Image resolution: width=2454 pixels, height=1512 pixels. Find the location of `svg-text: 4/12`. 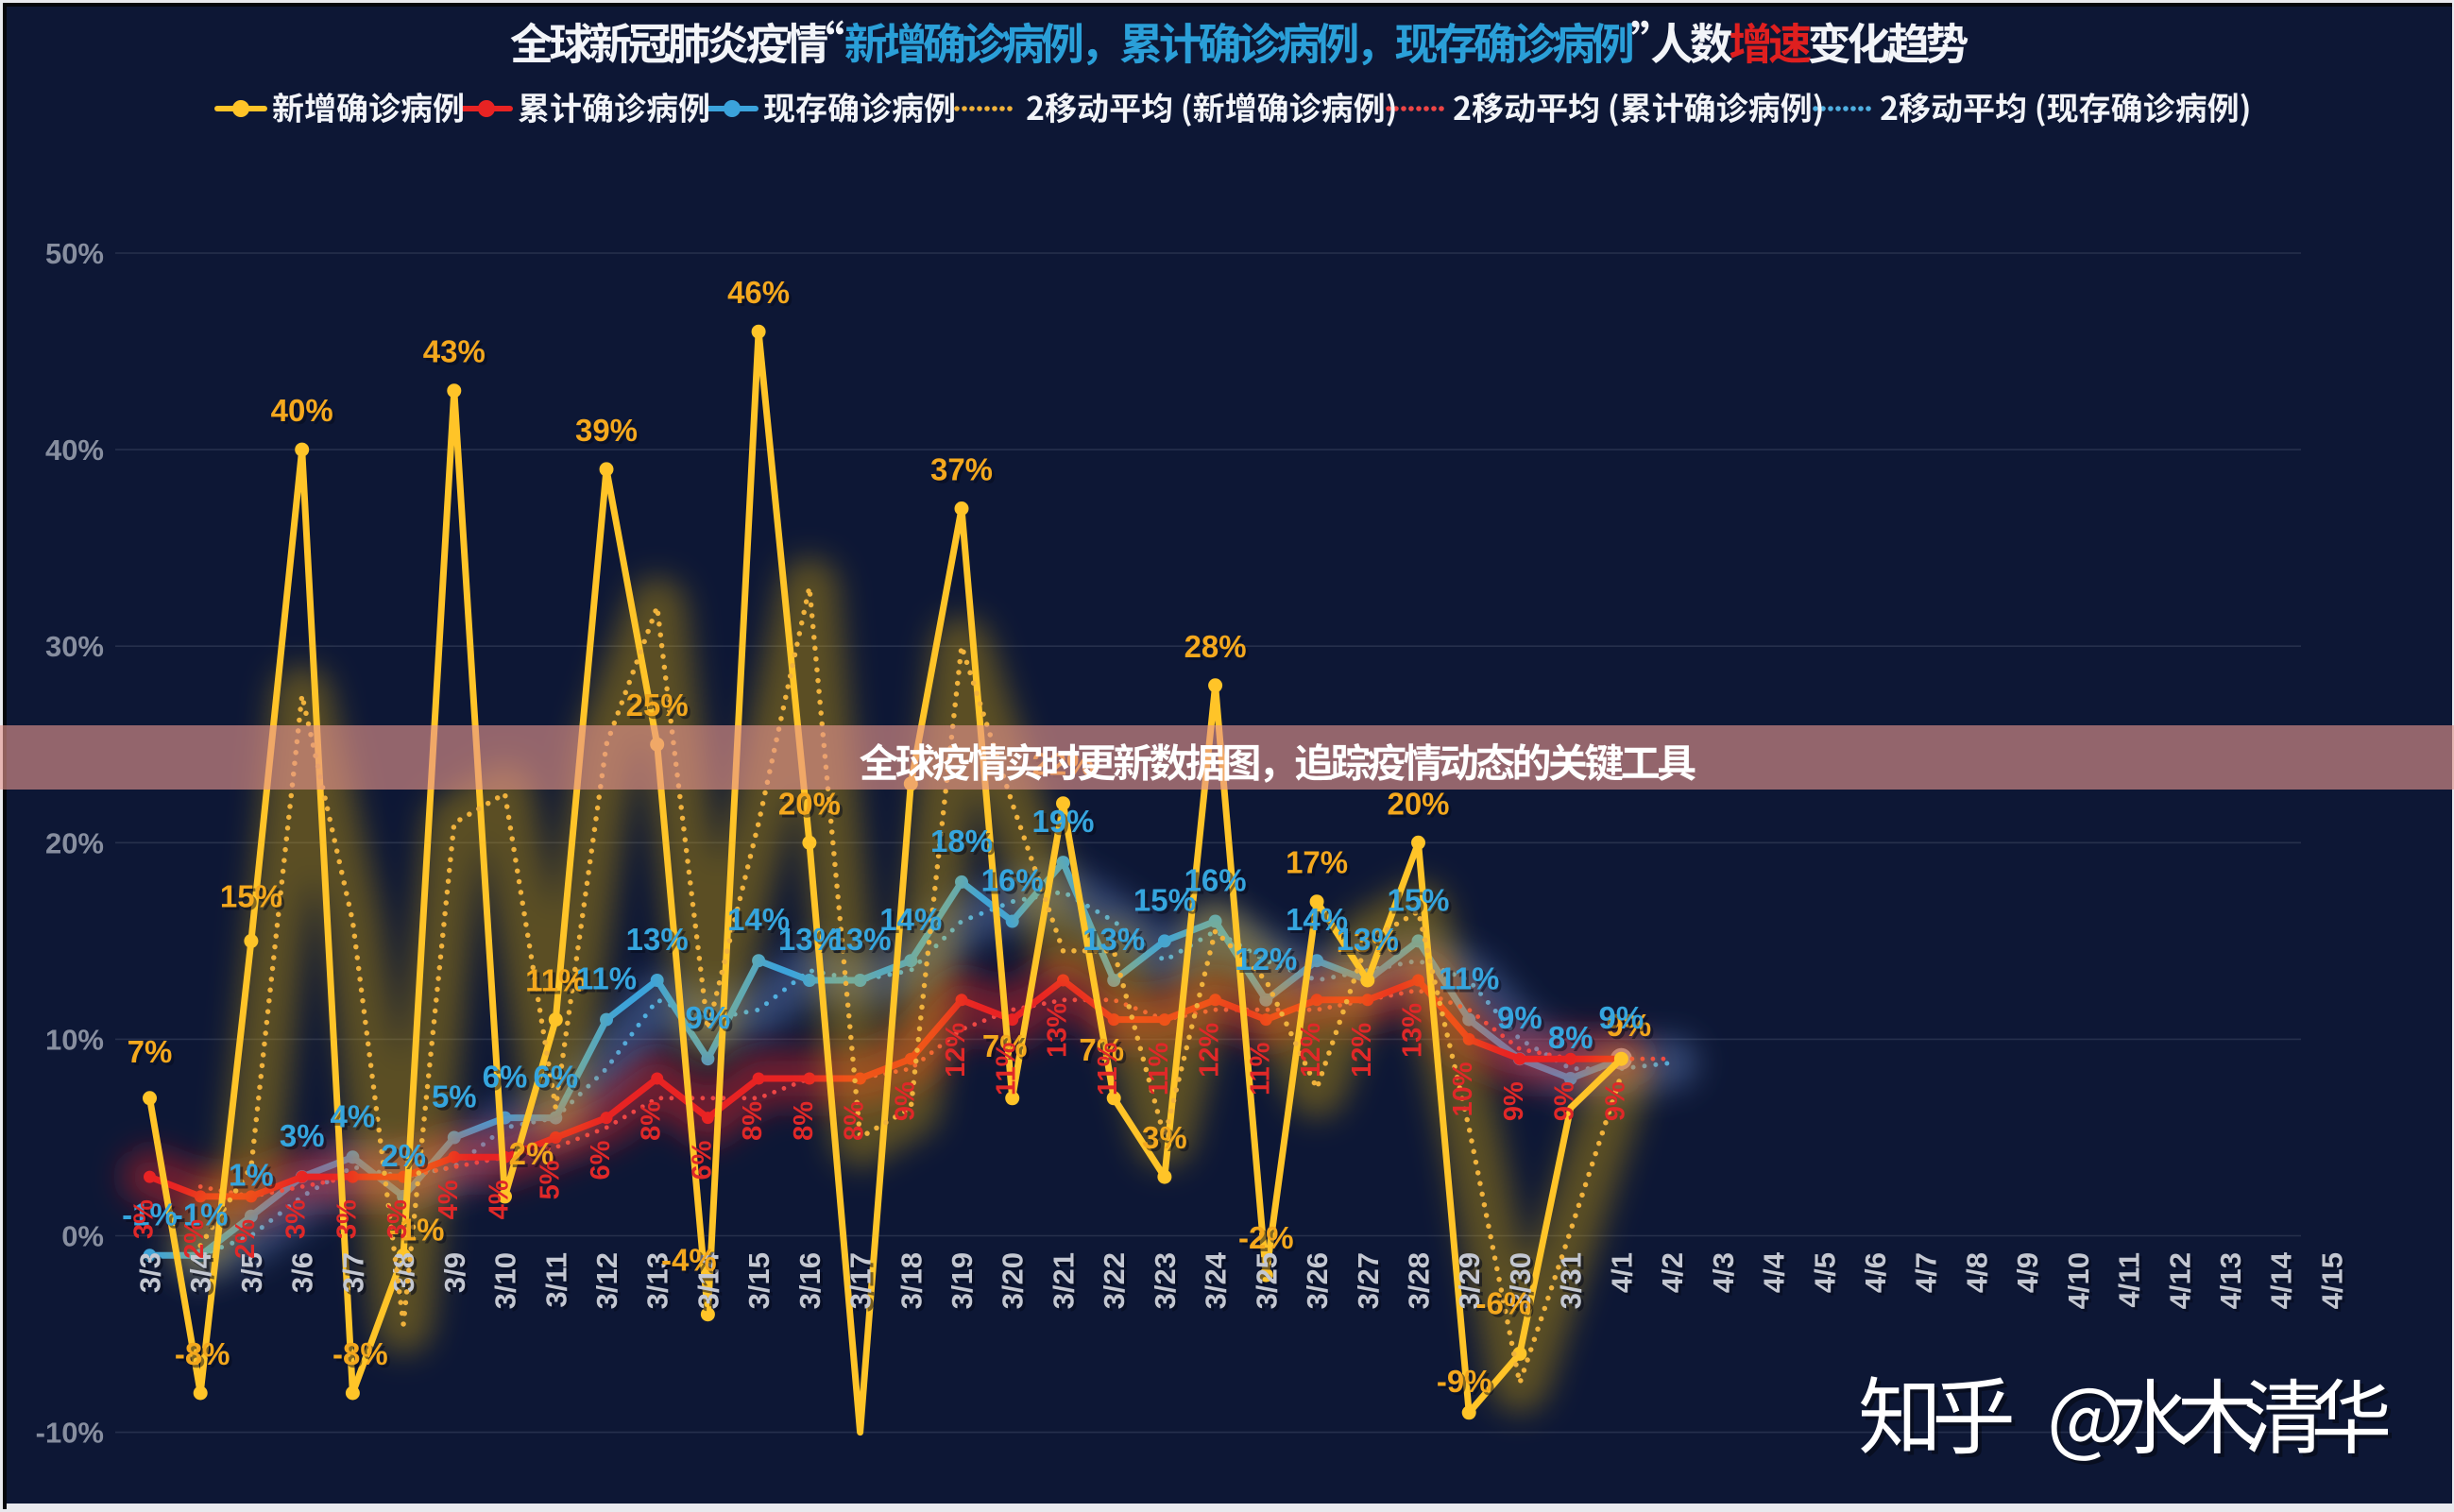

svg-text: 4/12 is located at coordinates (2180, 1280).